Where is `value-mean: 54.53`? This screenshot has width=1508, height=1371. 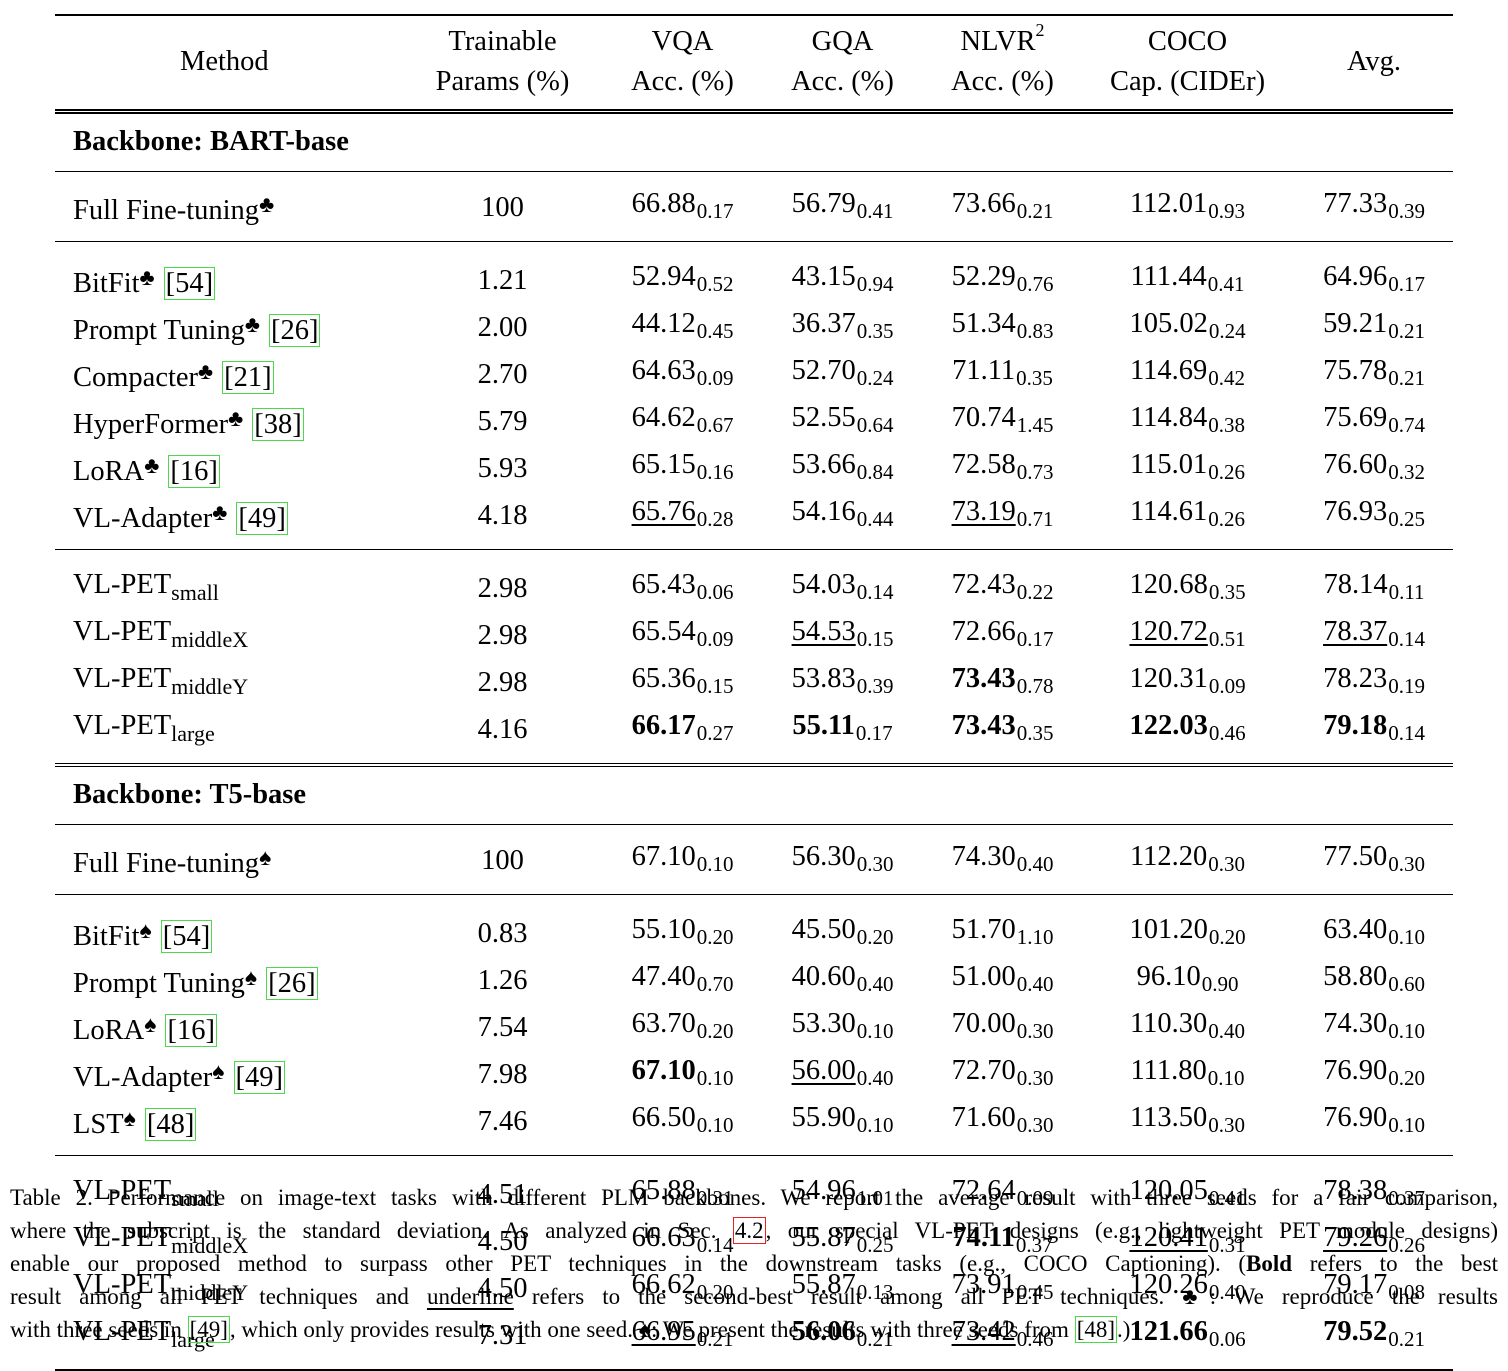 value-mean: 54.53 is located at coordinates (823, 631).